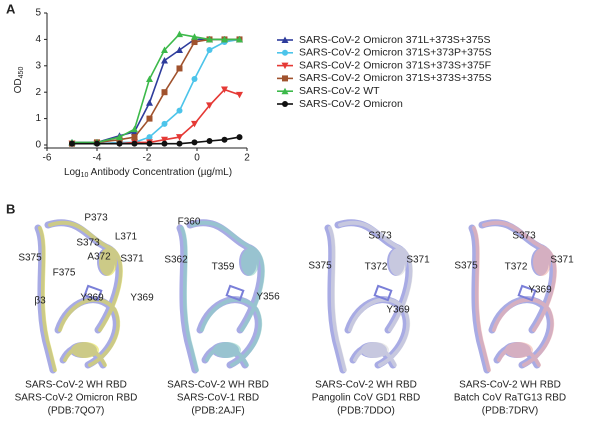  I want to click on y-tick-label: 4, so click(38, 39).